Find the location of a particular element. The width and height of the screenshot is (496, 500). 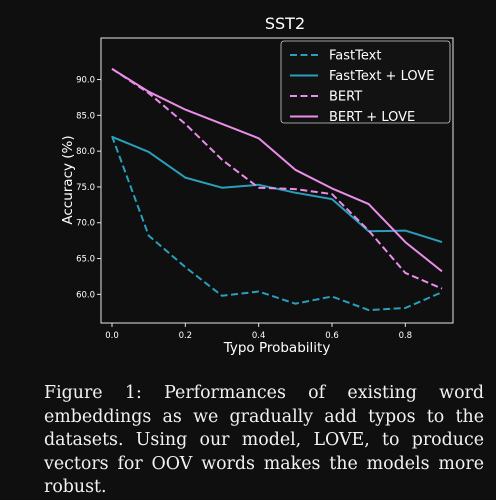

y-tick-label: 60.0 is located at coordinates (85, 295).